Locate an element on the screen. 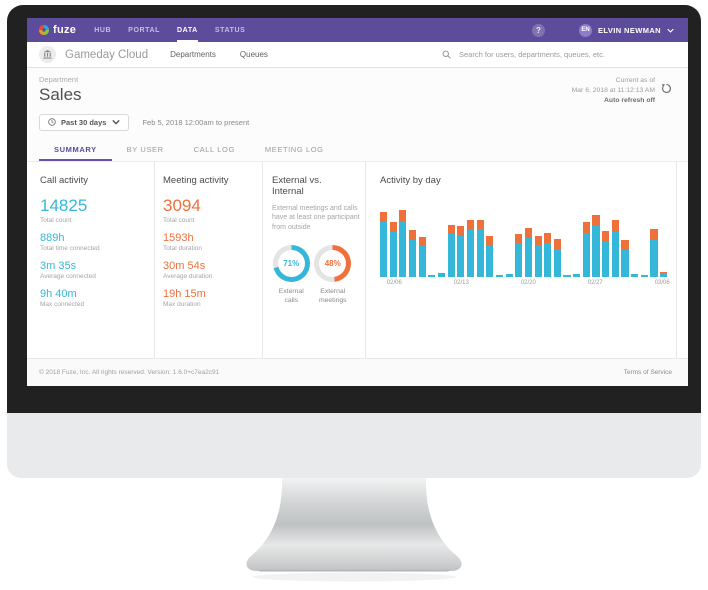 The height and width of the screenshot is (590, 708). bar-plot is located at coordinates (524, 238).